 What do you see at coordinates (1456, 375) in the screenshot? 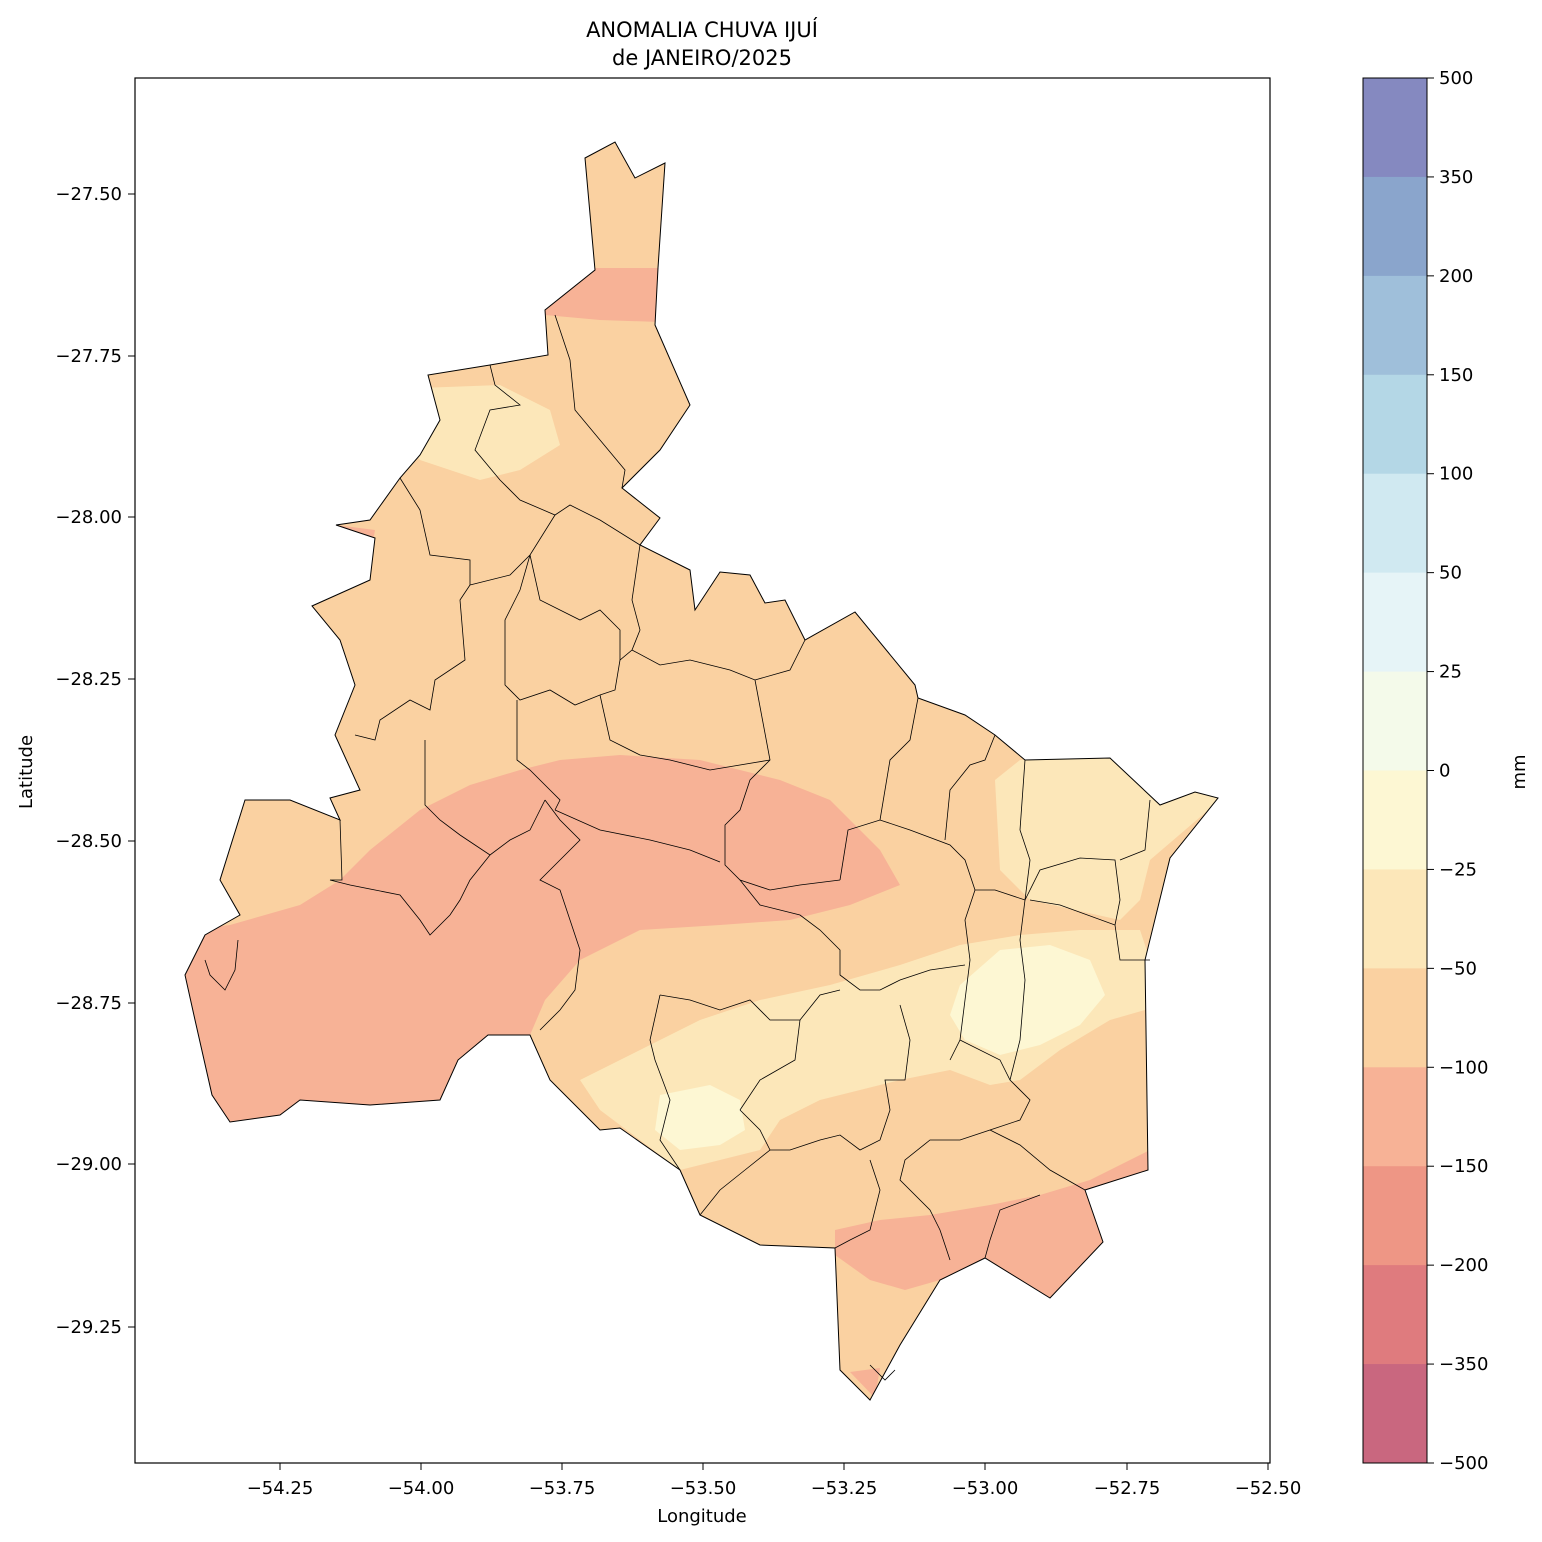
I see `colorbar-tick-label: 150` at bounding box center [1456, 375].